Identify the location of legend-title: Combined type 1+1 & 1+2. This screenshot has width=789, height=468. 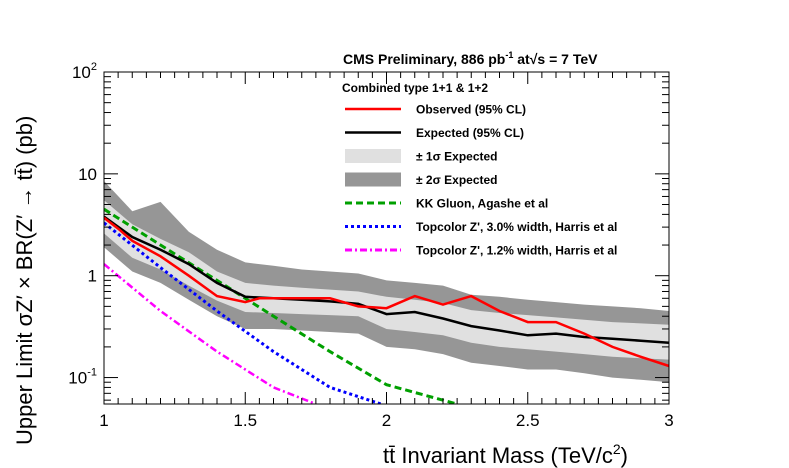
(415, 88).